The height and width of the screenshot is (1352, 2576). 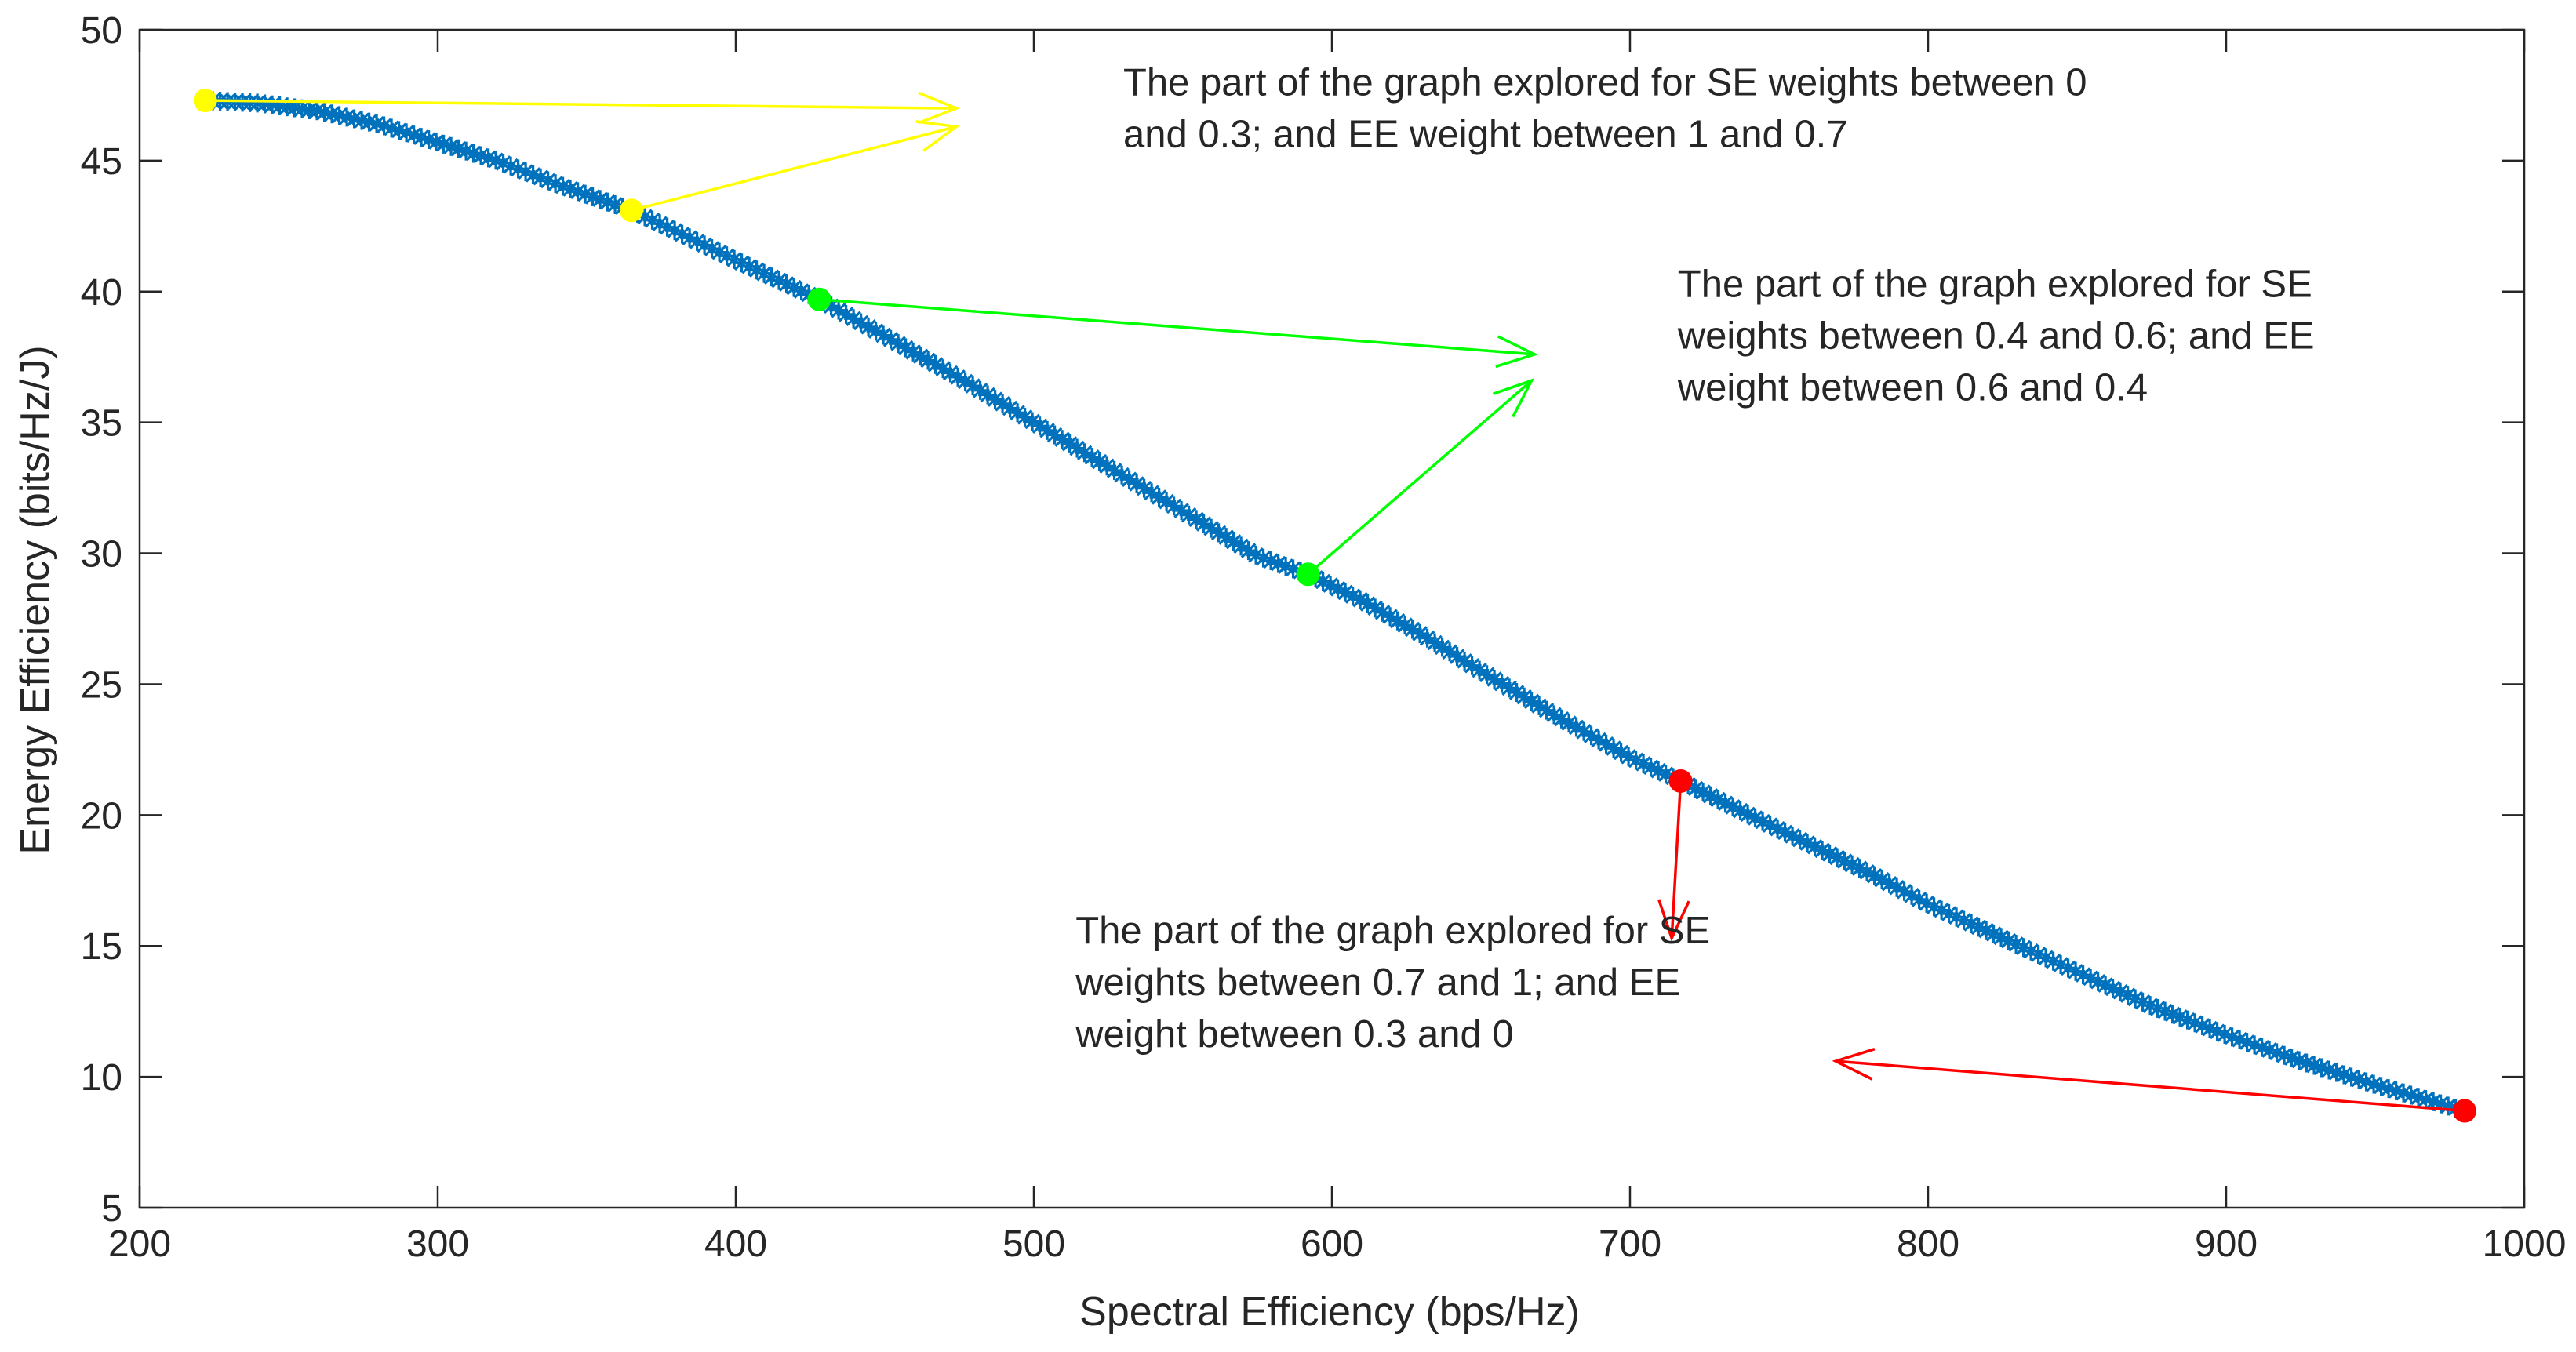 I want to click on y-tick-label: 25, so click(x=101, y=685).